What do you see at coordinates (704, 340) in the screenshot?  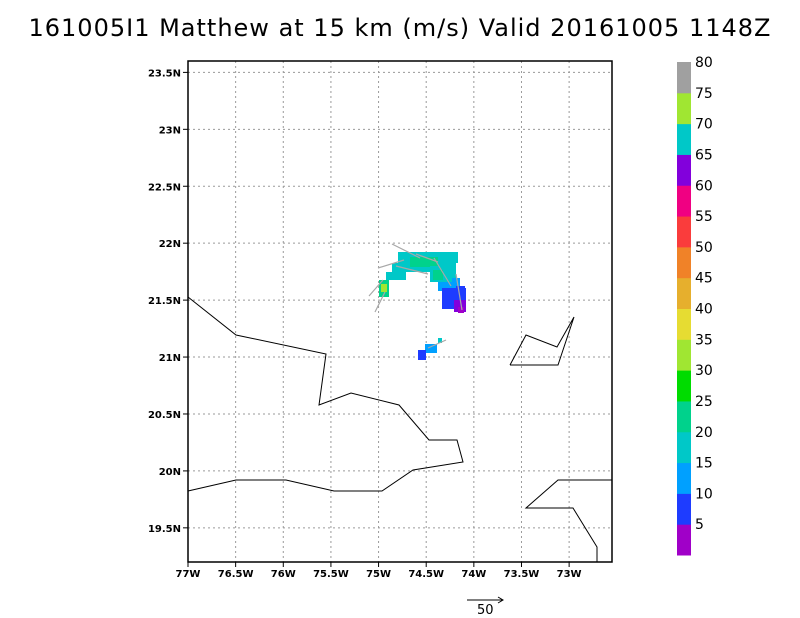 I see `colorbar-label: 35` at bounding box center [704, 340].